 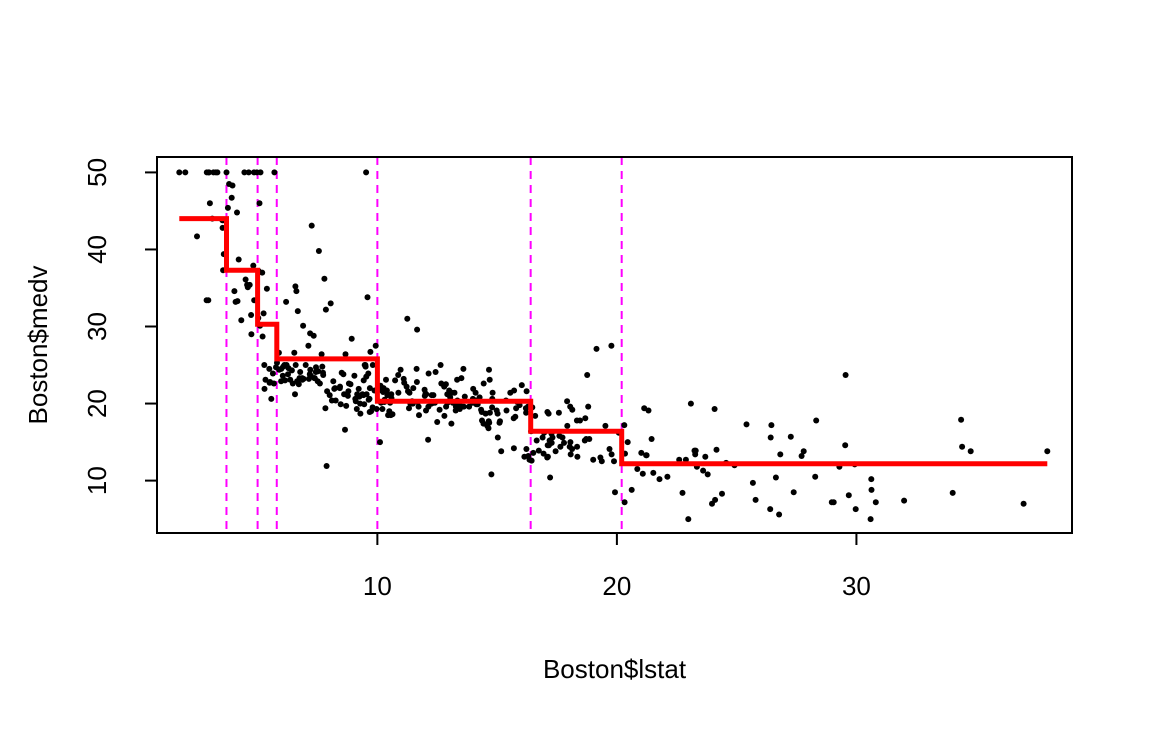 What do you see at coordinates (97, 172) in the screenshot?
I see `y-tick-label: 50` at bounding box center [97, 172].